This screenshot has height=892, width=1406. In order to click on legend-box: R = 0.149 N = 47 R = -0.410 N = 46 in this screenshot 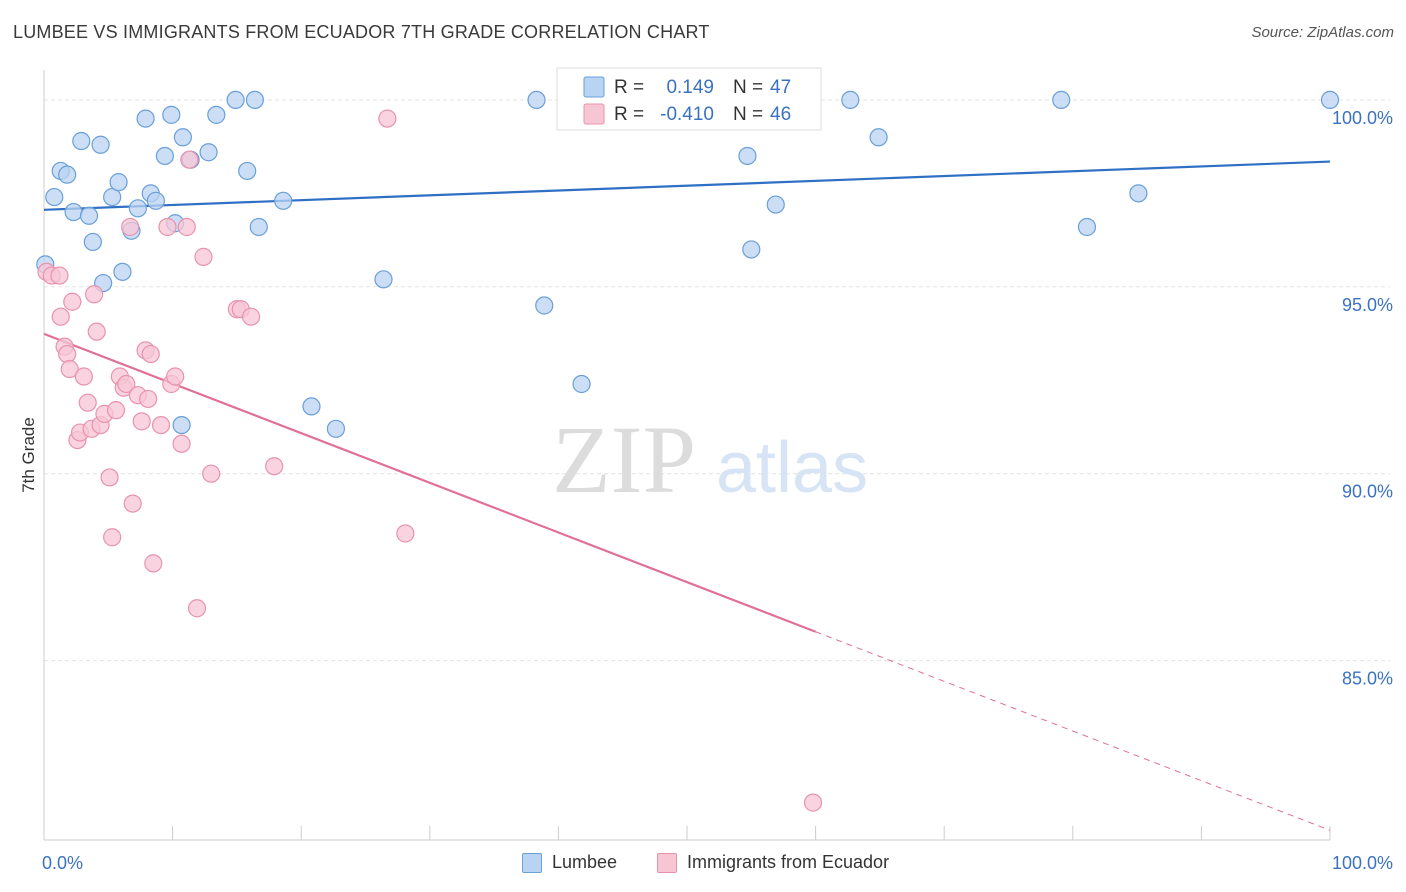, I will do `click(689, 99)`.